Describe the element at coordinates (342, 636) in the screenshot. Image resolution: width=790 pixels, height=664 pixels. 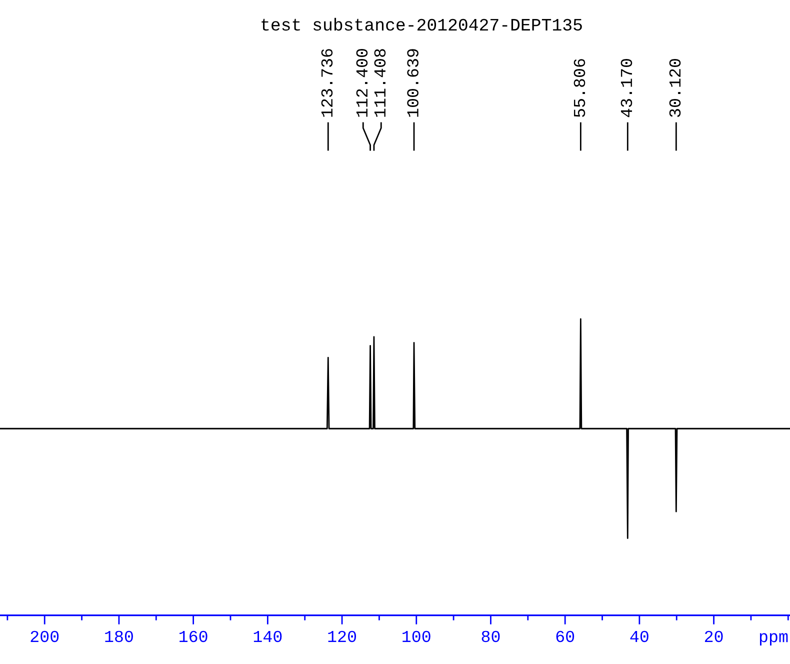
I see `x-tick-label: 120` at that location.